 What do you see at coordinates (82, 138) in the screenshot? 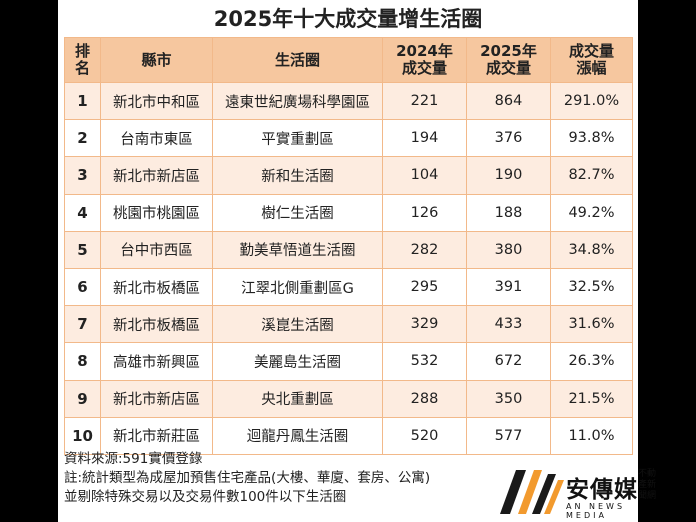
I see `cell-rank: 2` at bounding box center [82, 138].